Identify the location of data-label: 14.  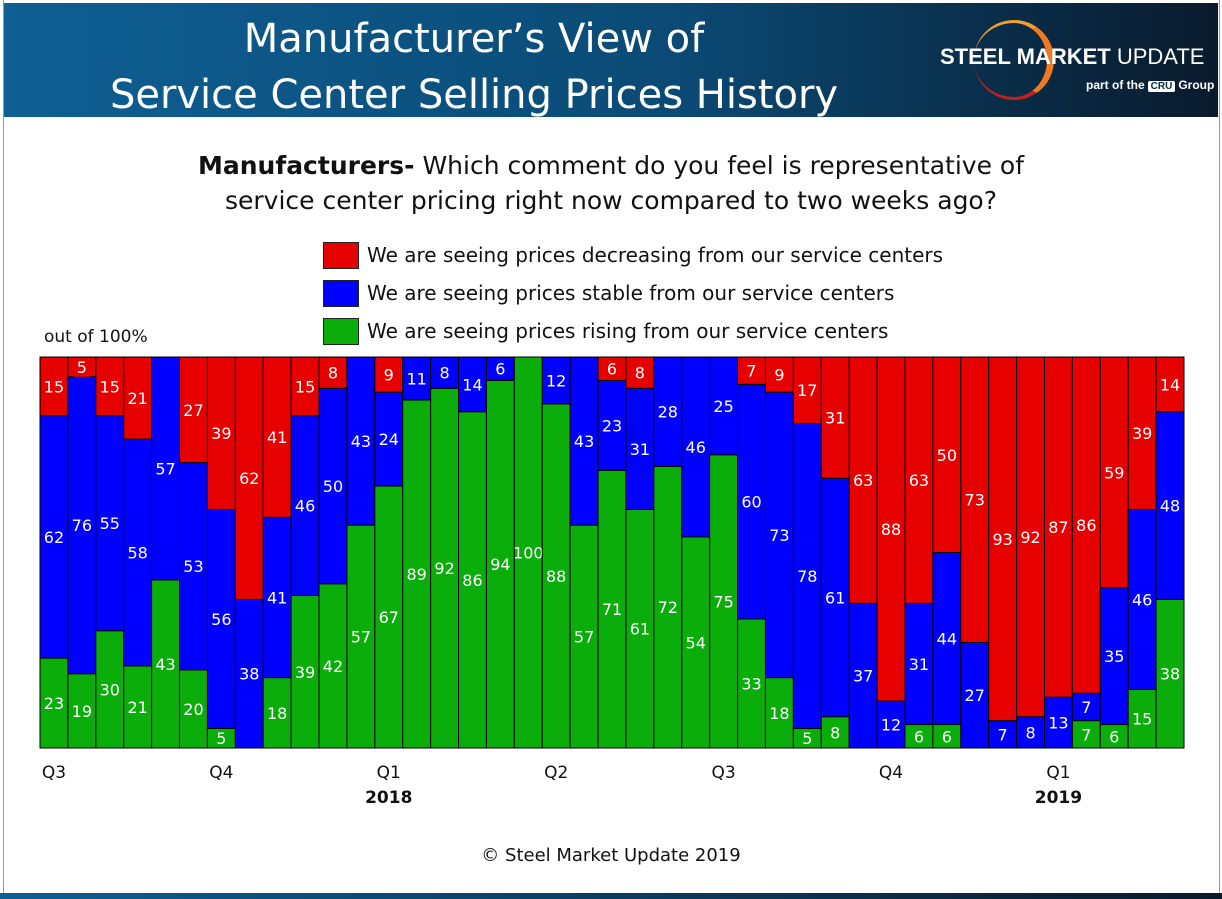
(472, 384).